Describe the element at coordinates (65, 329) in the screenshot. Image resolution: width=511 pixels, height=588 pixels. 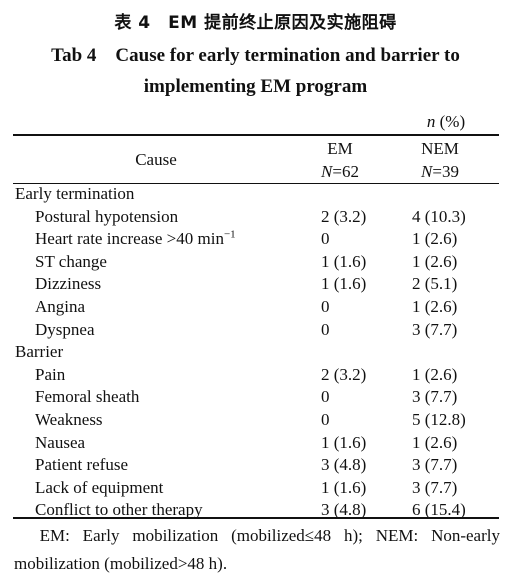
I see `cause-label: Dyspnea` at that location.